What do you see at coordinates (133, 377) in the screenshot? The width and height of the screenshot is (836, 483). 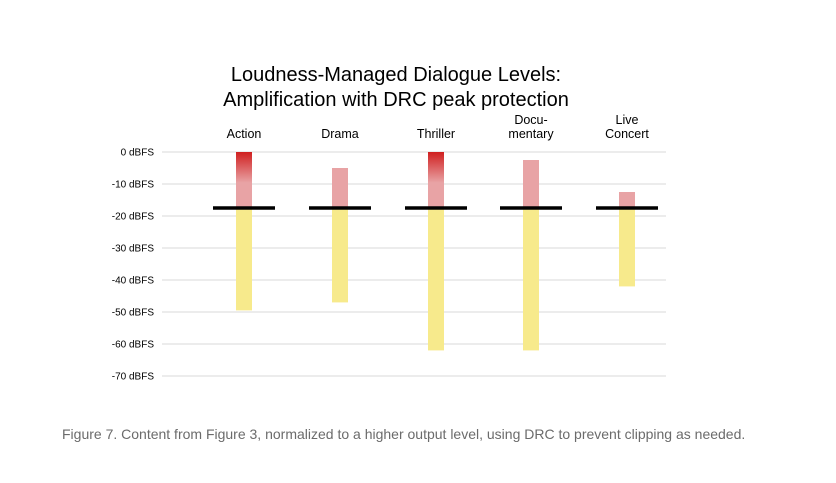 I see `y-tick-label: -70 dBFS` at bounding box center [133, 377].